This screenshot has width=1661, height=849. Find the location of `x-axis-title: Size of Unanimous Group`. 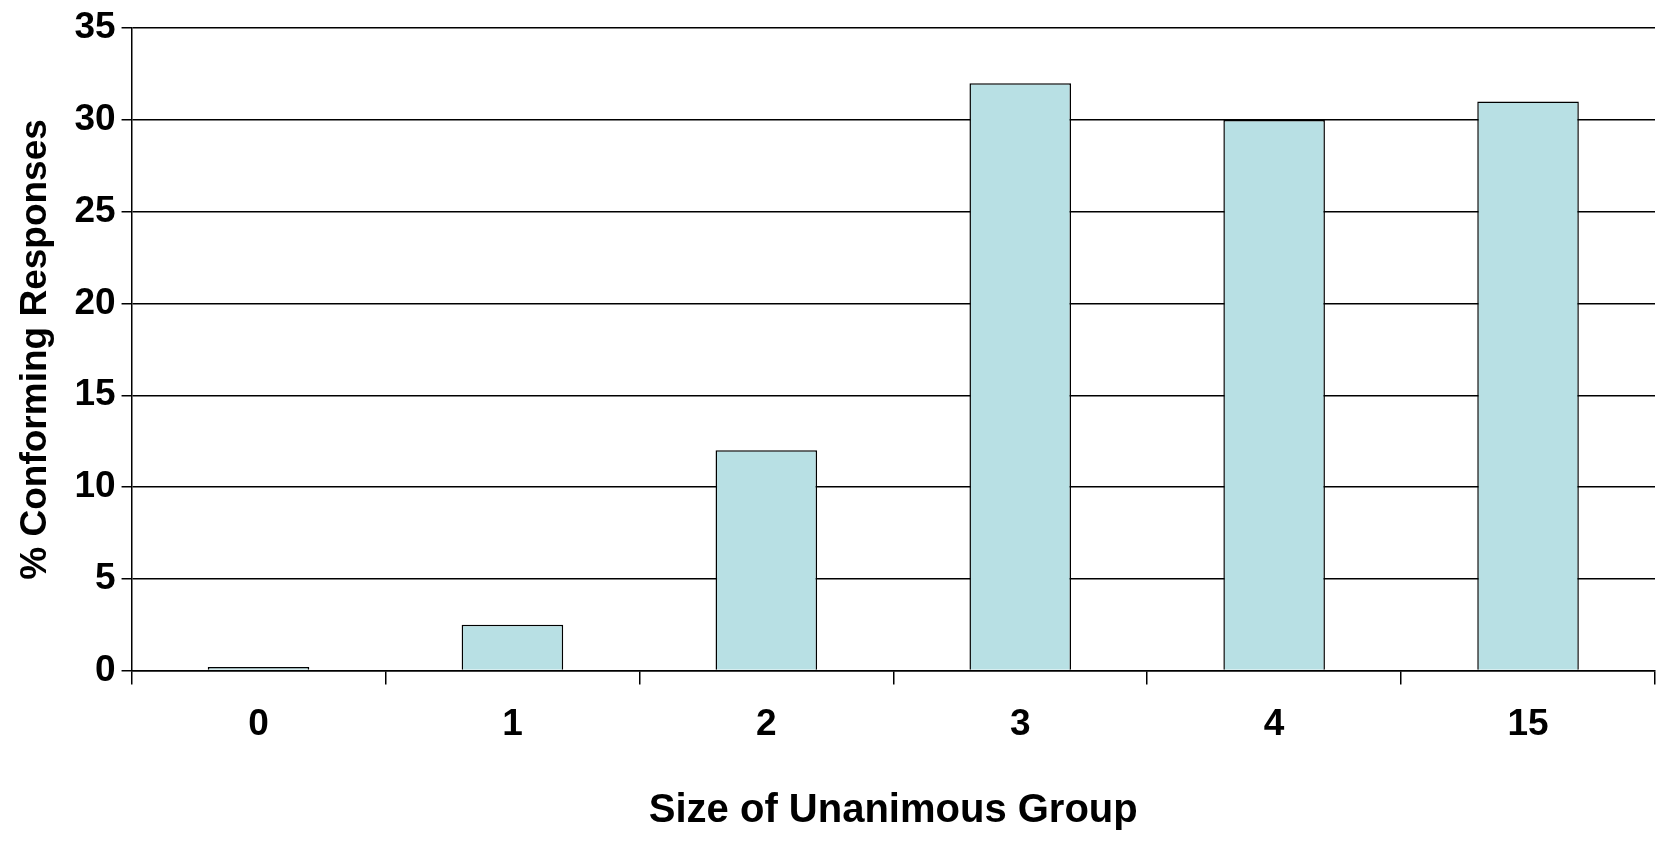

x-axis-title: Size of Unanimous Group is located at coordinates (893, 808).